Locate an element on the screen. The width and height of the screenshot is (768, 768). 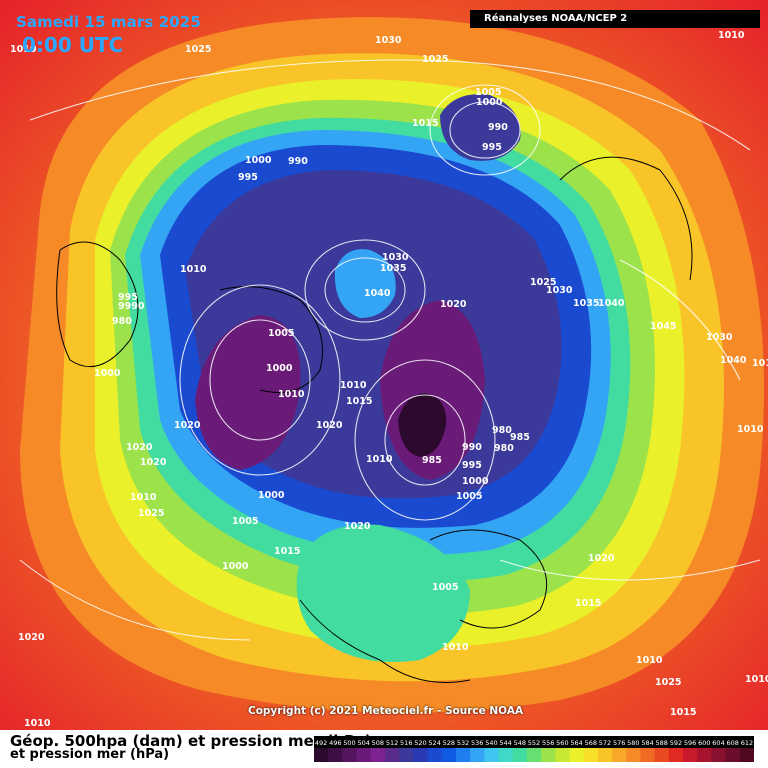
scale-label: 580 is located at coordinates (633, 743).